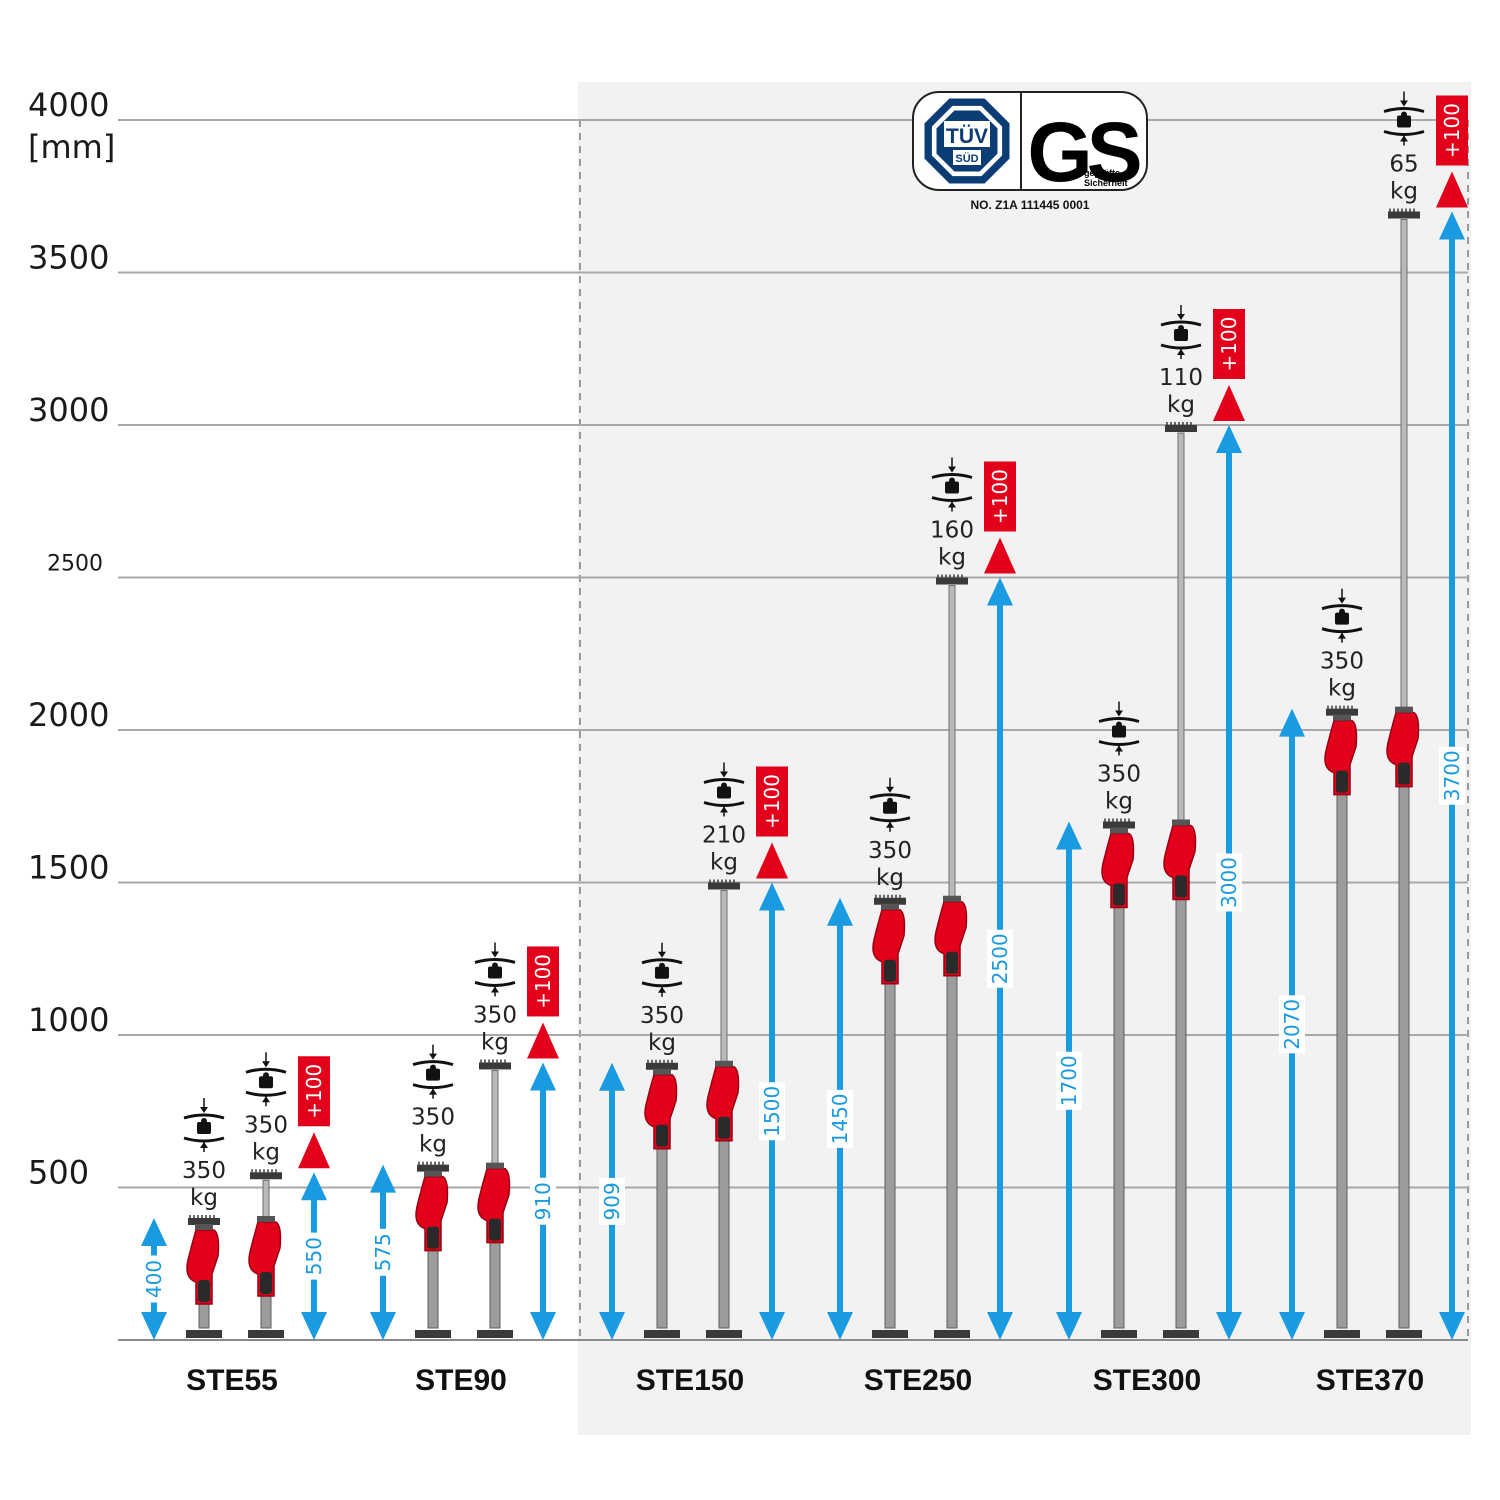 Image resolution: width=1500 pixels, height=1500 pixels. Describe the element at coordinates (75, 564) in the screenshot. I see `y-tick-label: 2500` at that location.